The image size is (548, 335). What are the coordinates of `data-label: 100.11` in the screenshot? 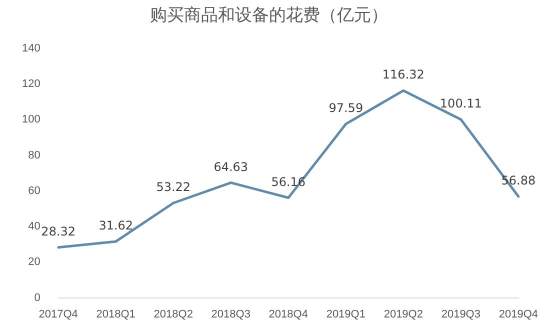 It's located at (461, 103).